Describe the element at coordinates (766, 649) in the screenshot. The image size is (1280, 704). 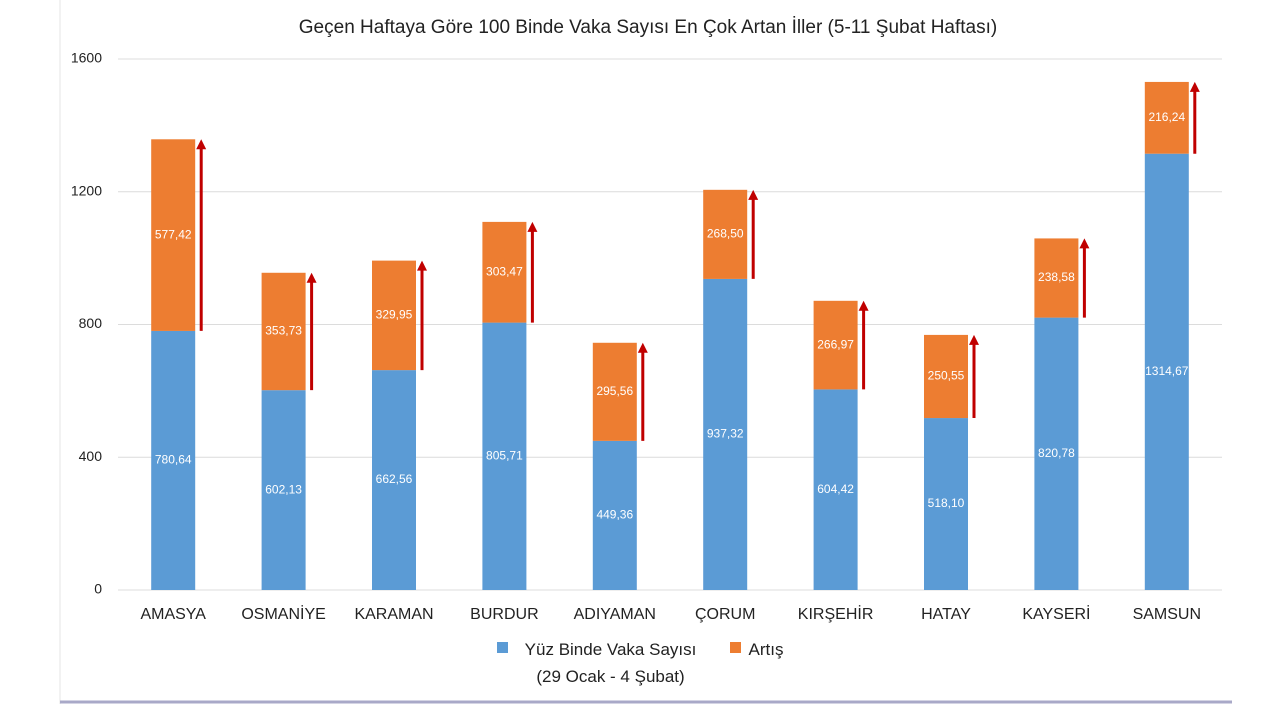
I see `legend-label: Artış` at that location.